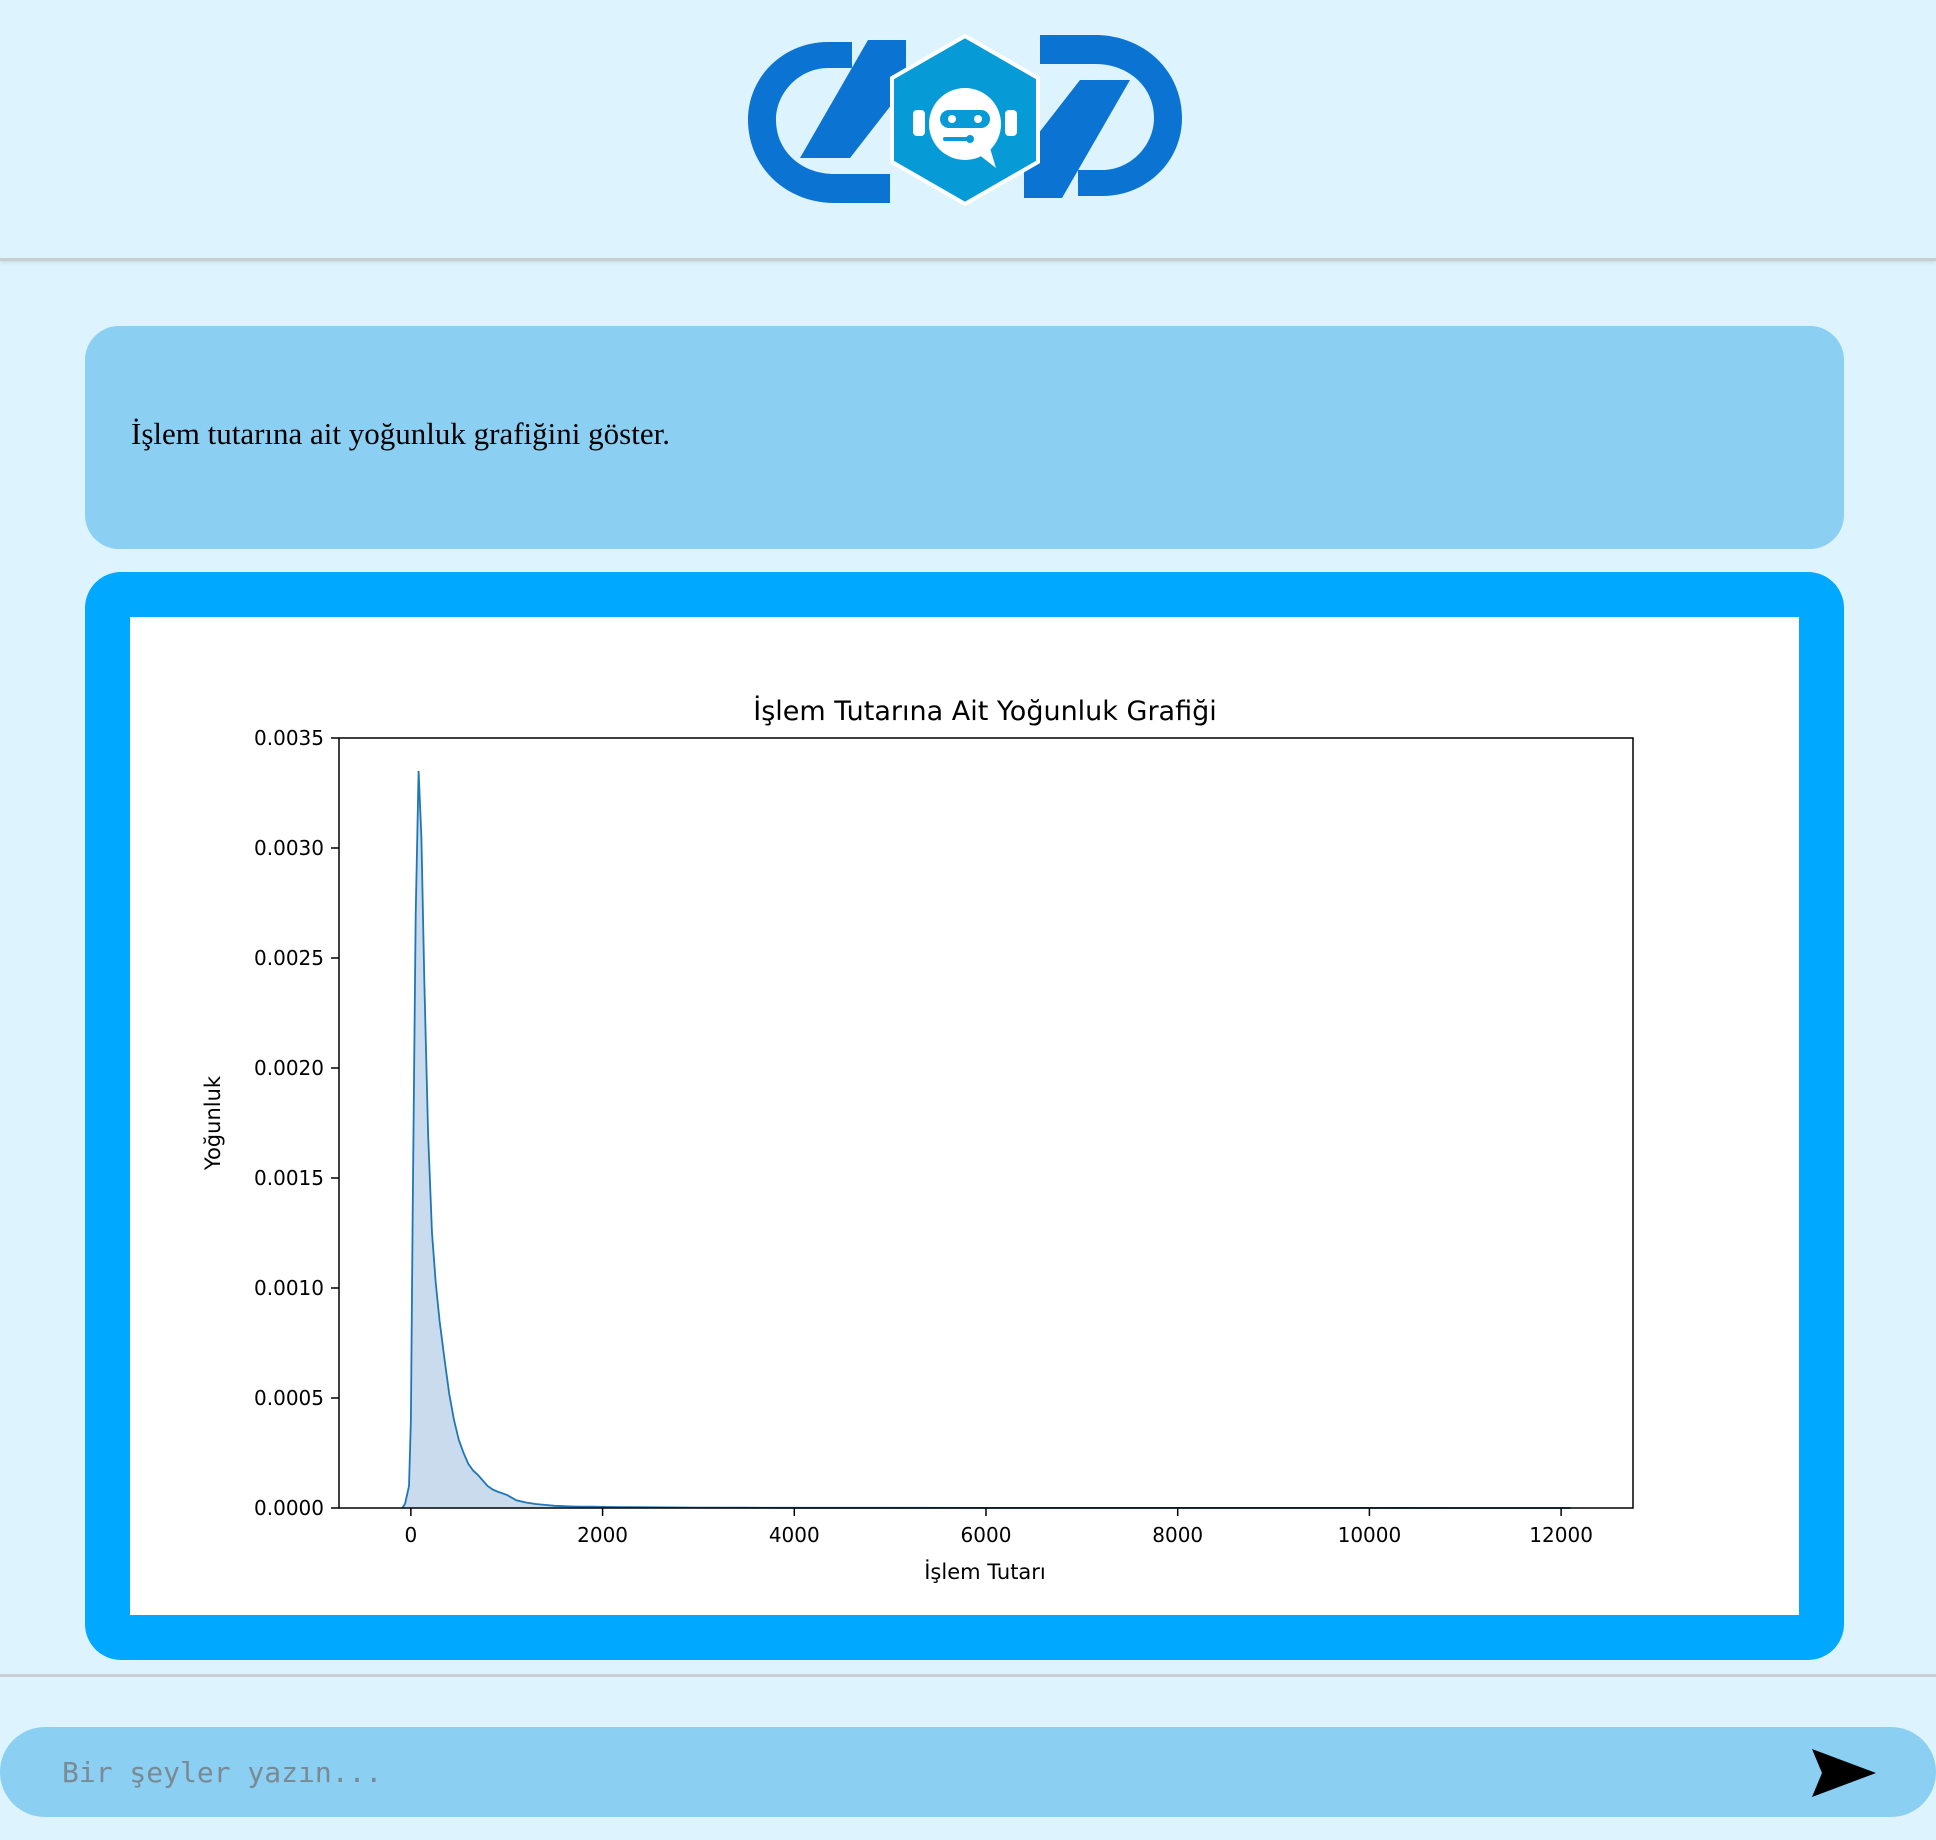 This screenshot has height=1840, width=1936. Describe the element at coordinates (289, 1398) in the screenshot. I see `y-tick-label: 0.0005` at that location.